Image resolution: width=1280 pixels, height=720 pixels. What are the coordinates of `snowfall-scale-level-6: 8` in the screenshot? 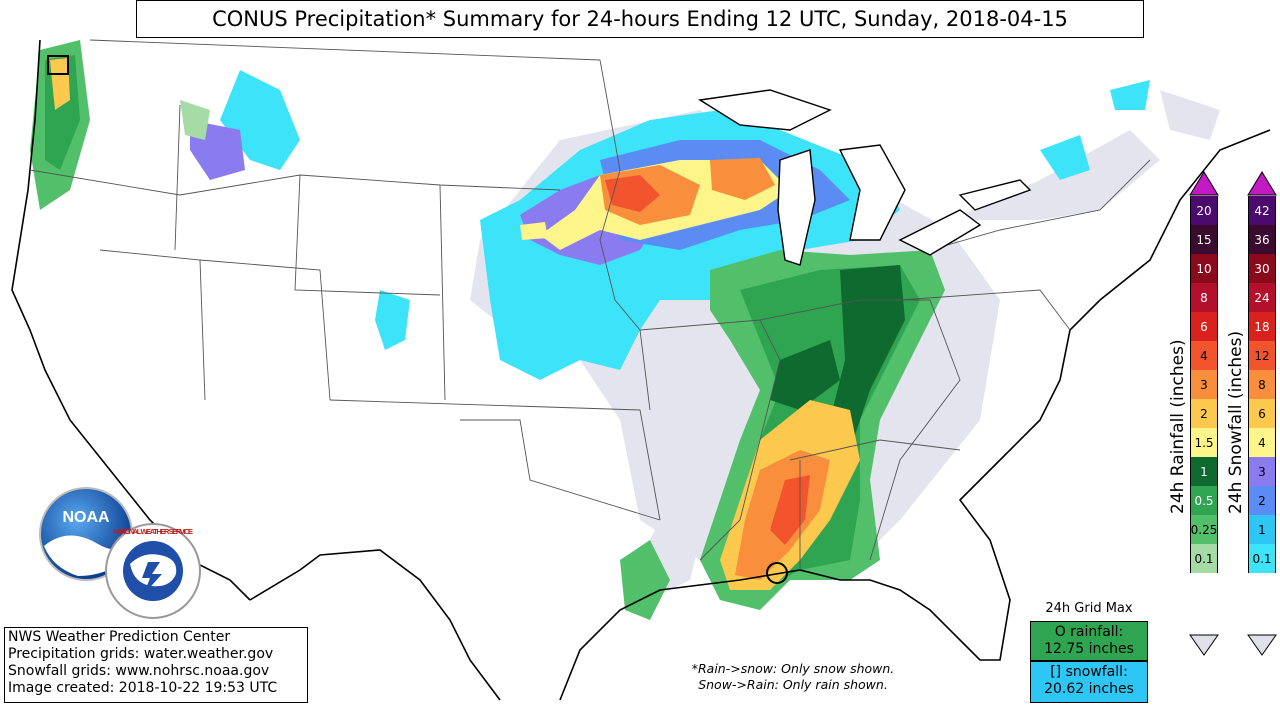 It's located at (1262, 384).